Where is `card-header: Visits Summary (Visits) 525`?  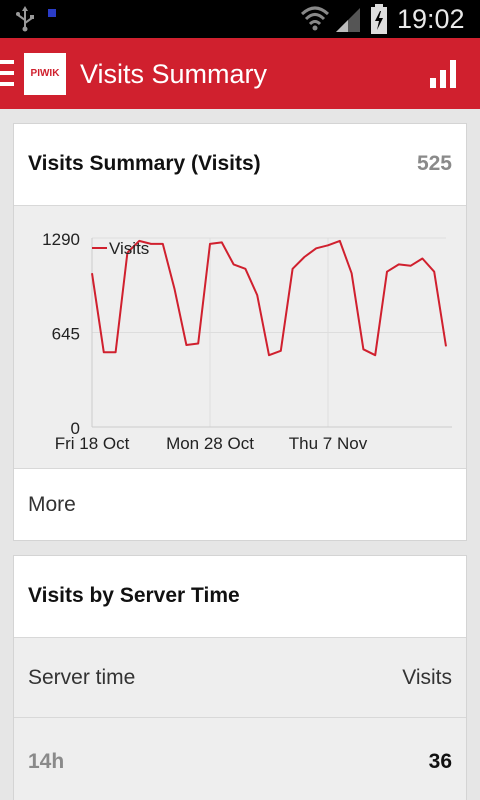
card-header: Visits Summary (Visits) 525 is located at coordinates (240, 165).